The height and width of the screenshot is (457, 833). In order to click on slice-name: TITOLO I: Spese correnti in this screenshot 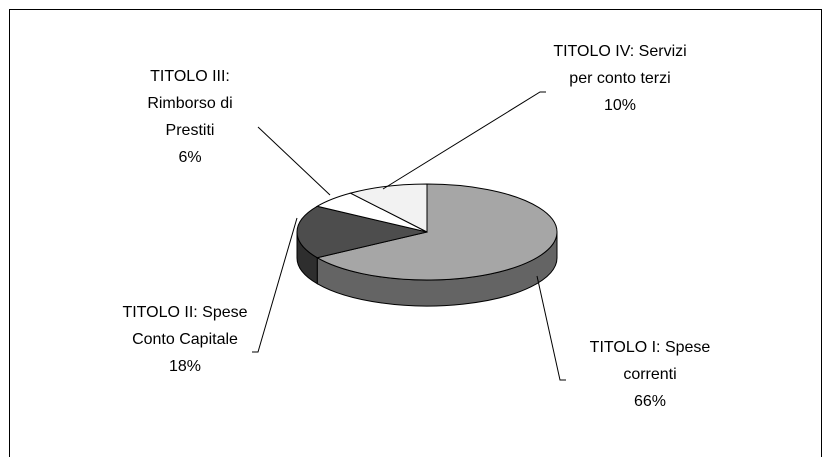, I will do `click(650, 361)`.